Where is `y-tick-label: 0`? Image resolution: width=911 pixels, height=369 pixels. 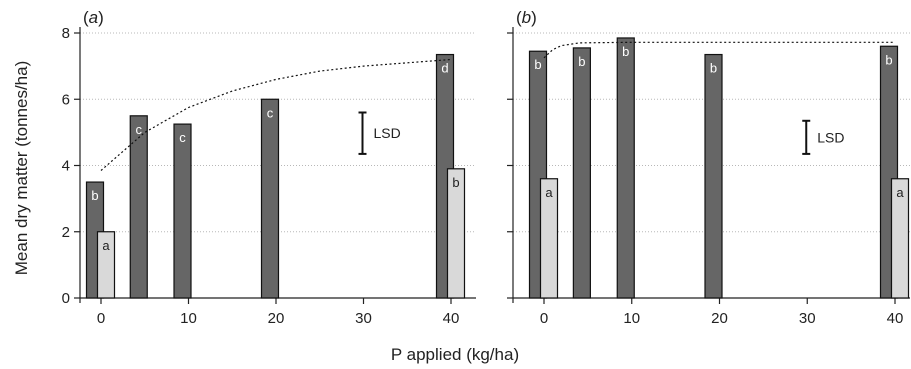
y-tick-label: 0 is located at coordinates (66, 298).